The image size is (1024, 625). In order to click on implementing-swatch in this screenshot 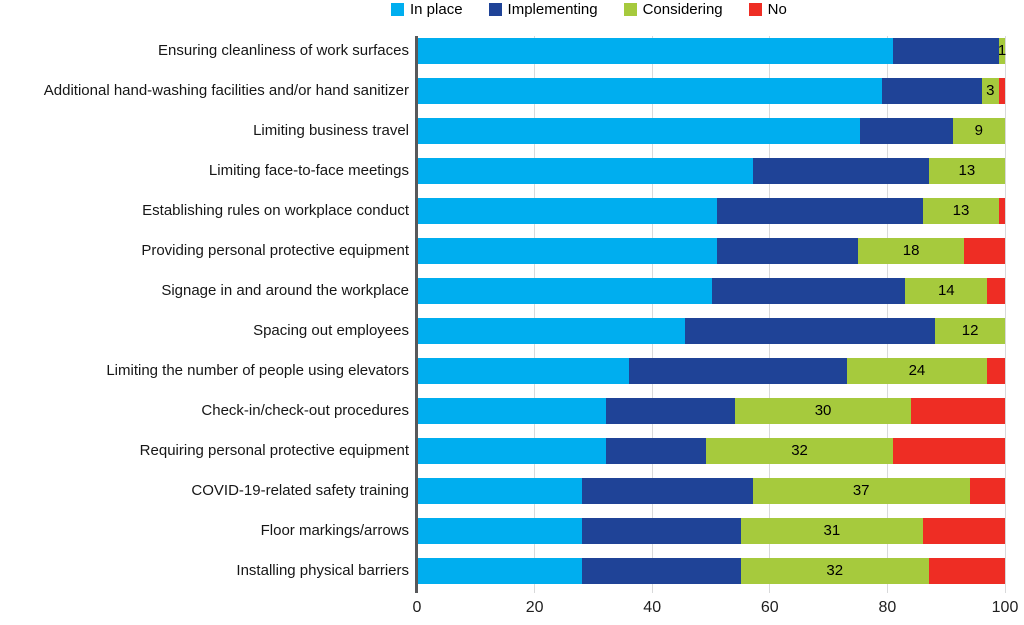, I will do `click(495, 9)`.